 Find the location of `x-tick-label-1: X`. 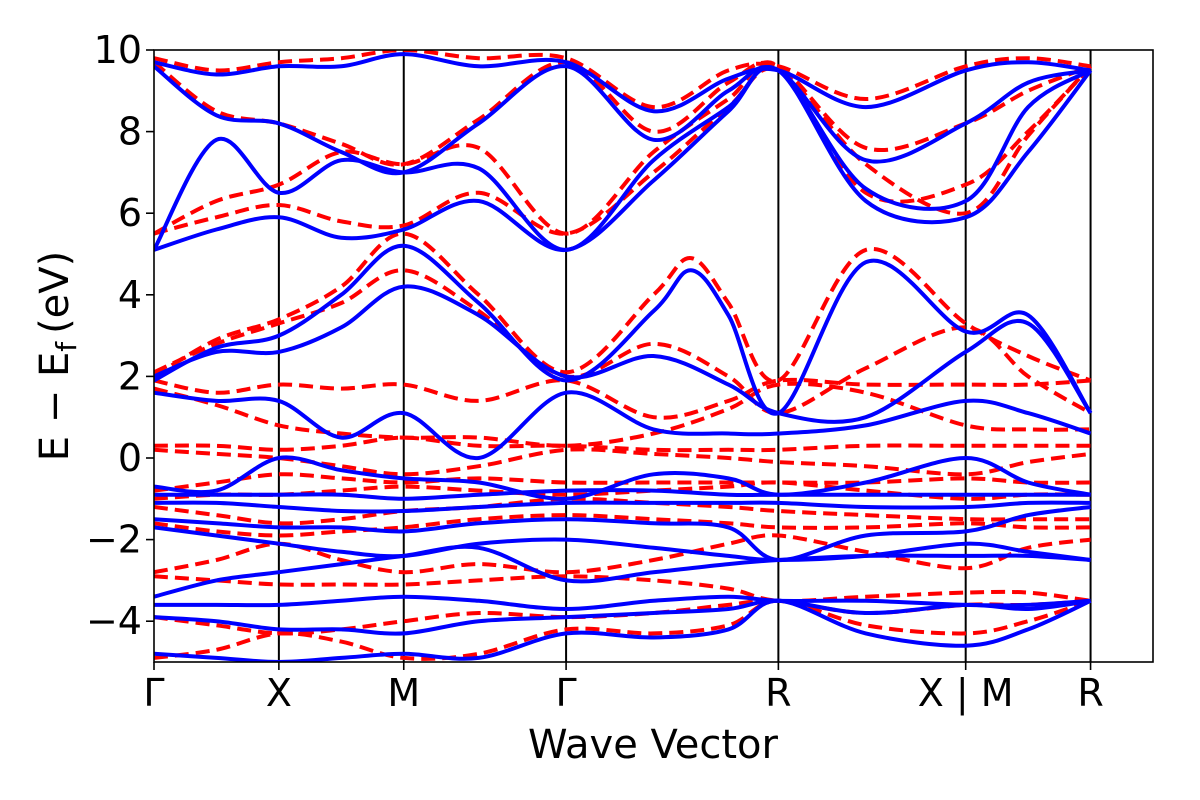

x-tick-label-1: X is located at coordinates (279, 693).